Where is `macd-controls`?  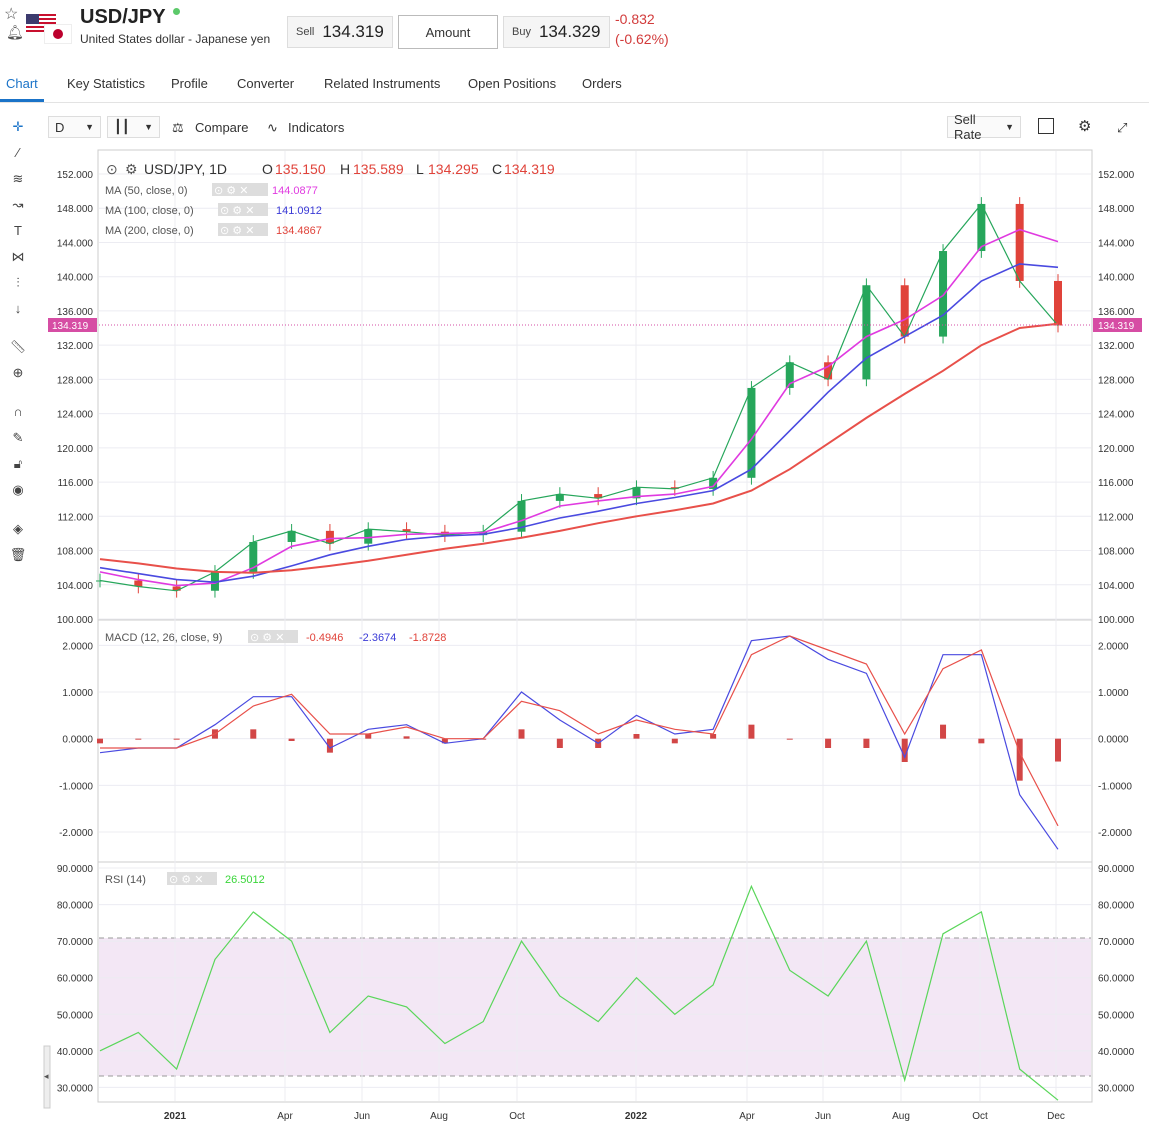 macd-controls is located at coordinates (273, 636).